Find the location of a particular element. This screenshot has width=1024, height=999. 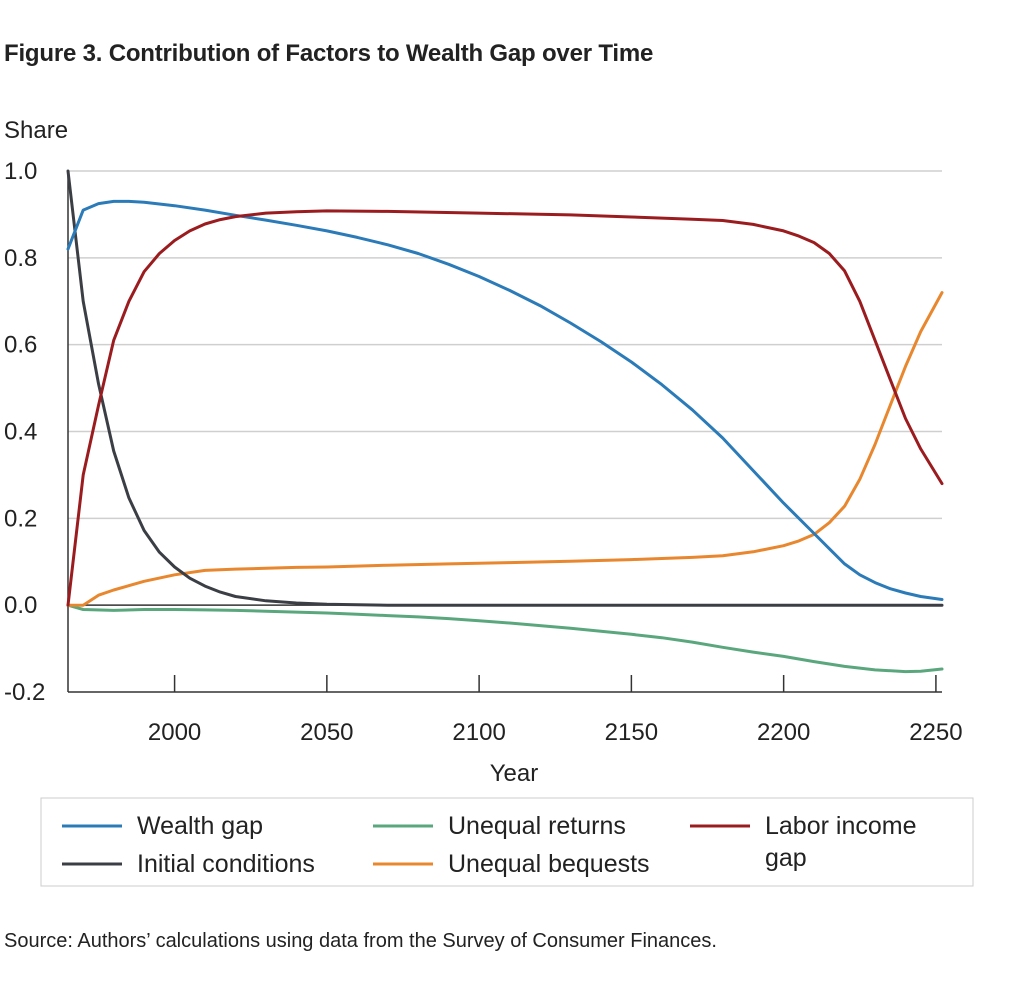

x-tick-label: 2250 is located at coordinates (935, 732).